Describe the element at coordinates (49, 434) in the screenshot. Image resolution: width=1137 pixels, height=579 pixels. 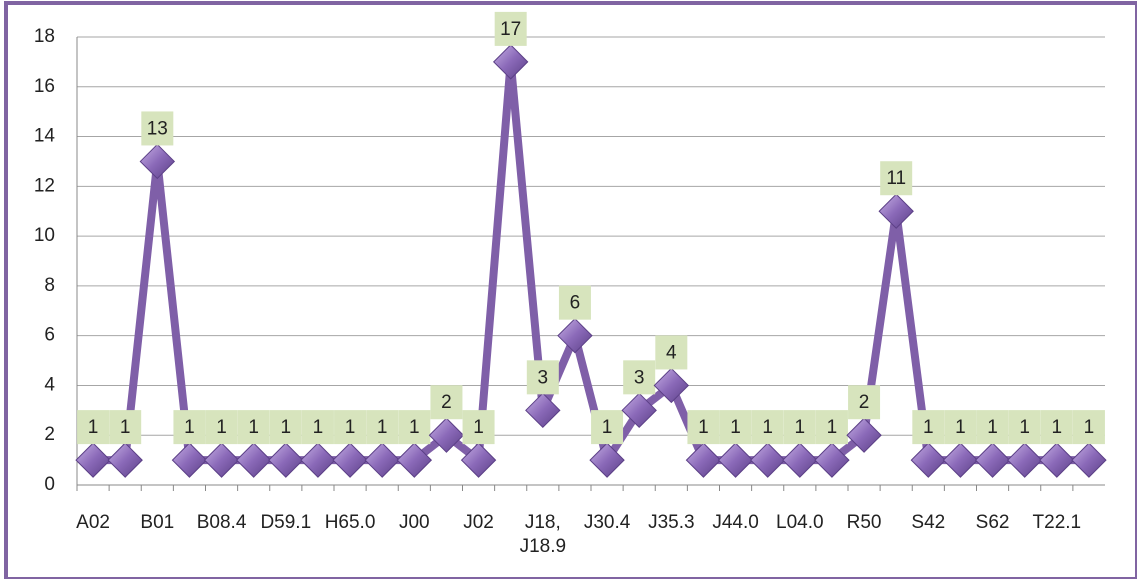
I see `y-tick-label: 2` at that location.